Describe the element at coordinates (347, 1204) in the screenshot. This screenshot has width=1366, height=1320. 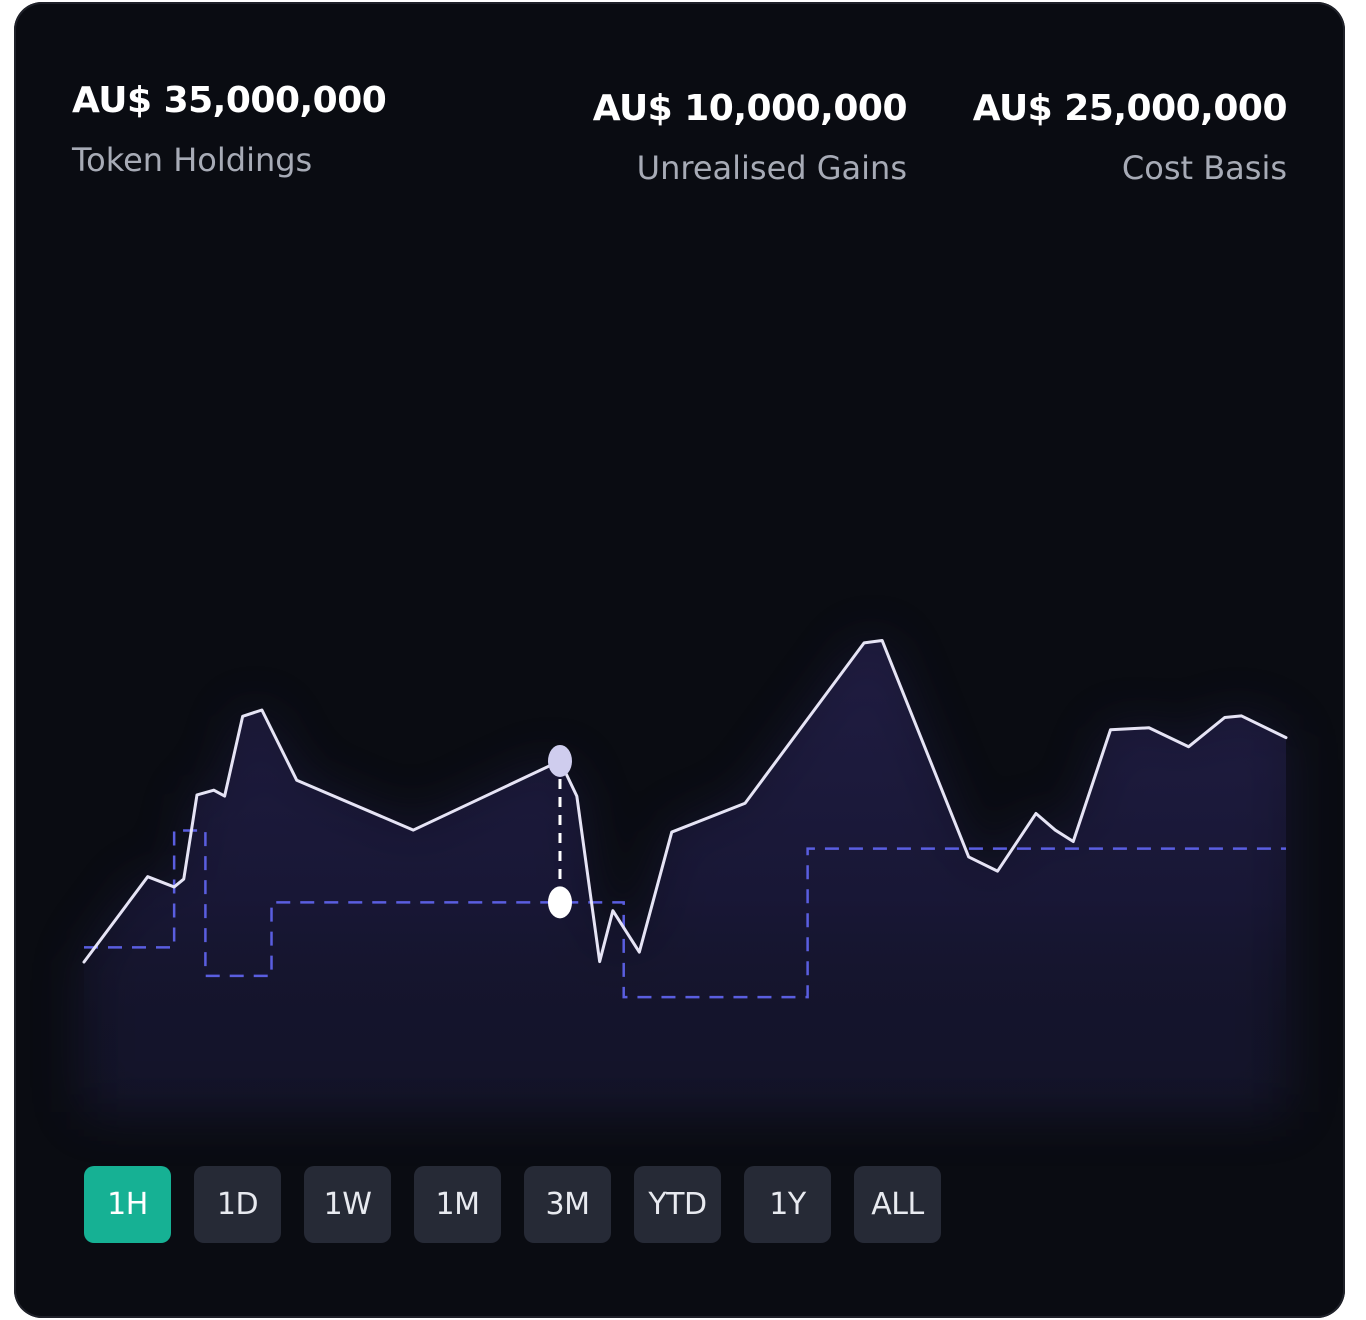
I see `range-button-1w: 1W` at that location.